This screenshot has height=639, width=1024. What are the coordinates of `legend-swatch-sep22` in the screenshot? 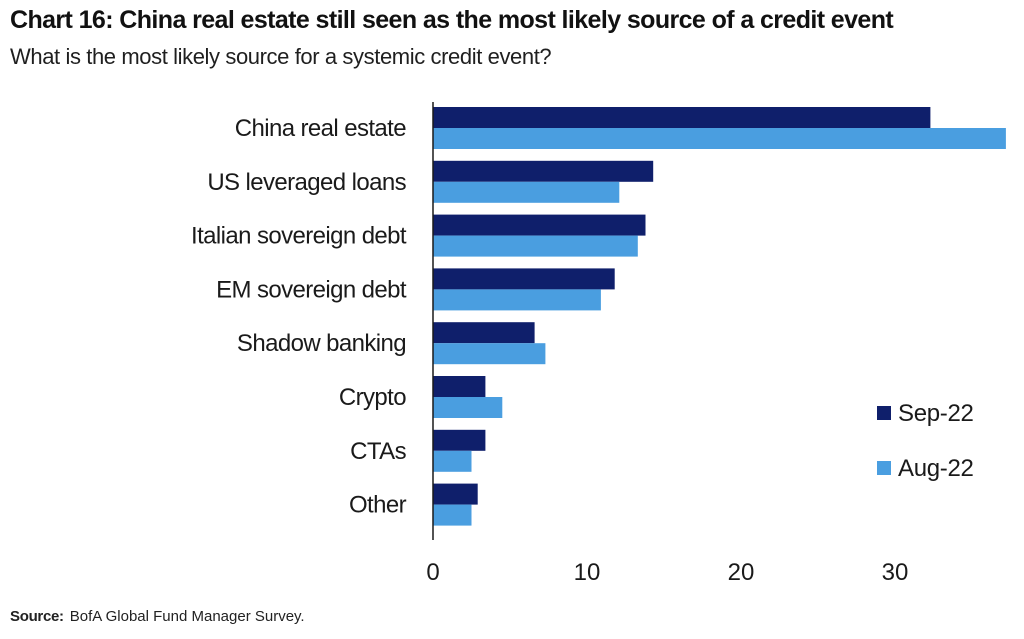 It's located at (884, 413).